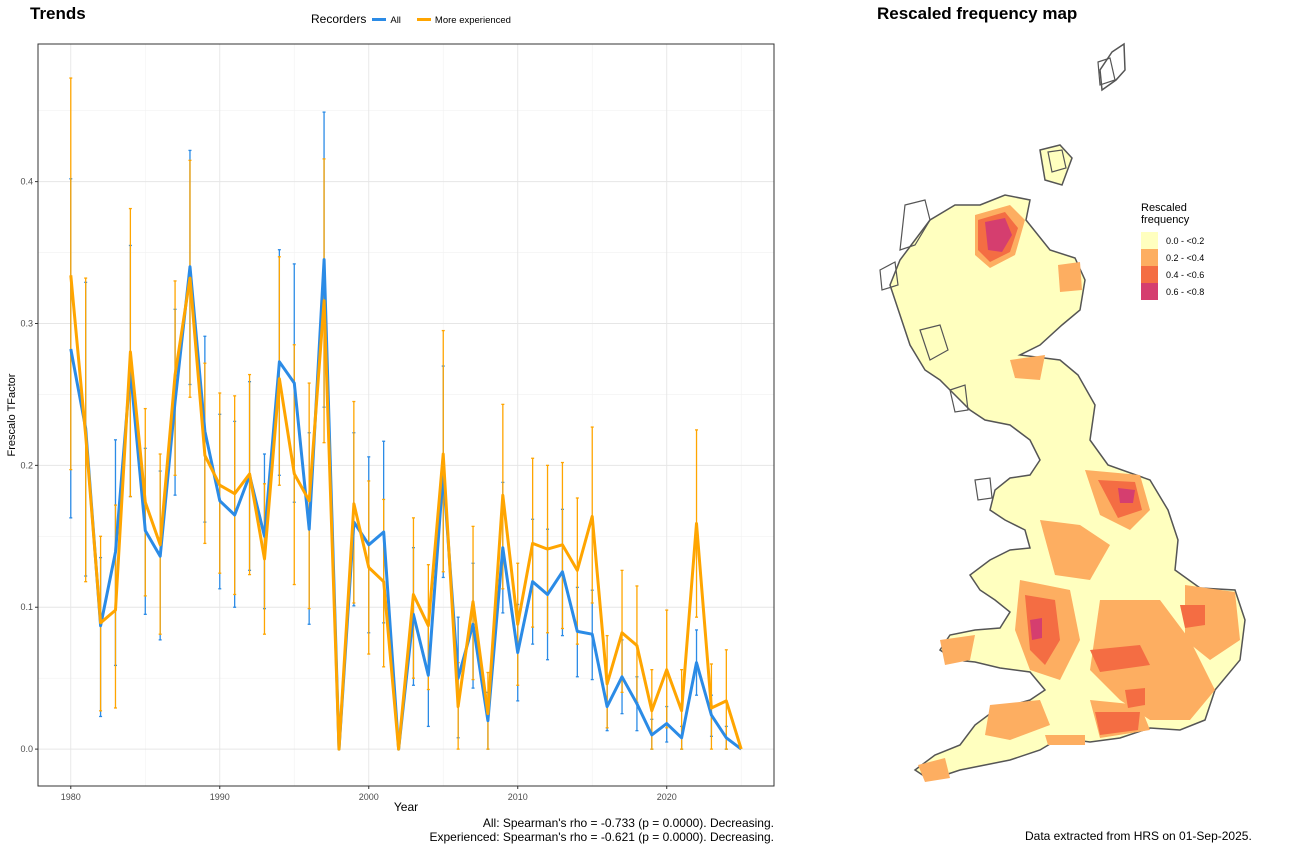  Describe the element at coordinates (1185, 274) in the screenshot. I see `map-legend-label: 0.4 - <0.6` at that location.